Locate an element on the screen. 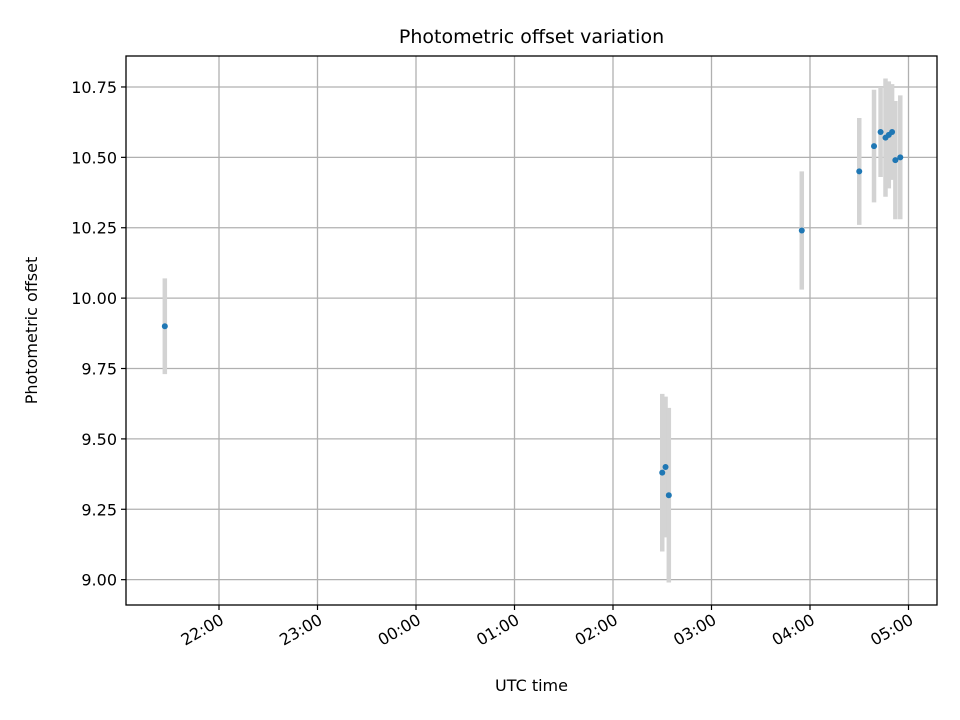  y-tick-label: 10.75 is located at coordinates (94, 87).